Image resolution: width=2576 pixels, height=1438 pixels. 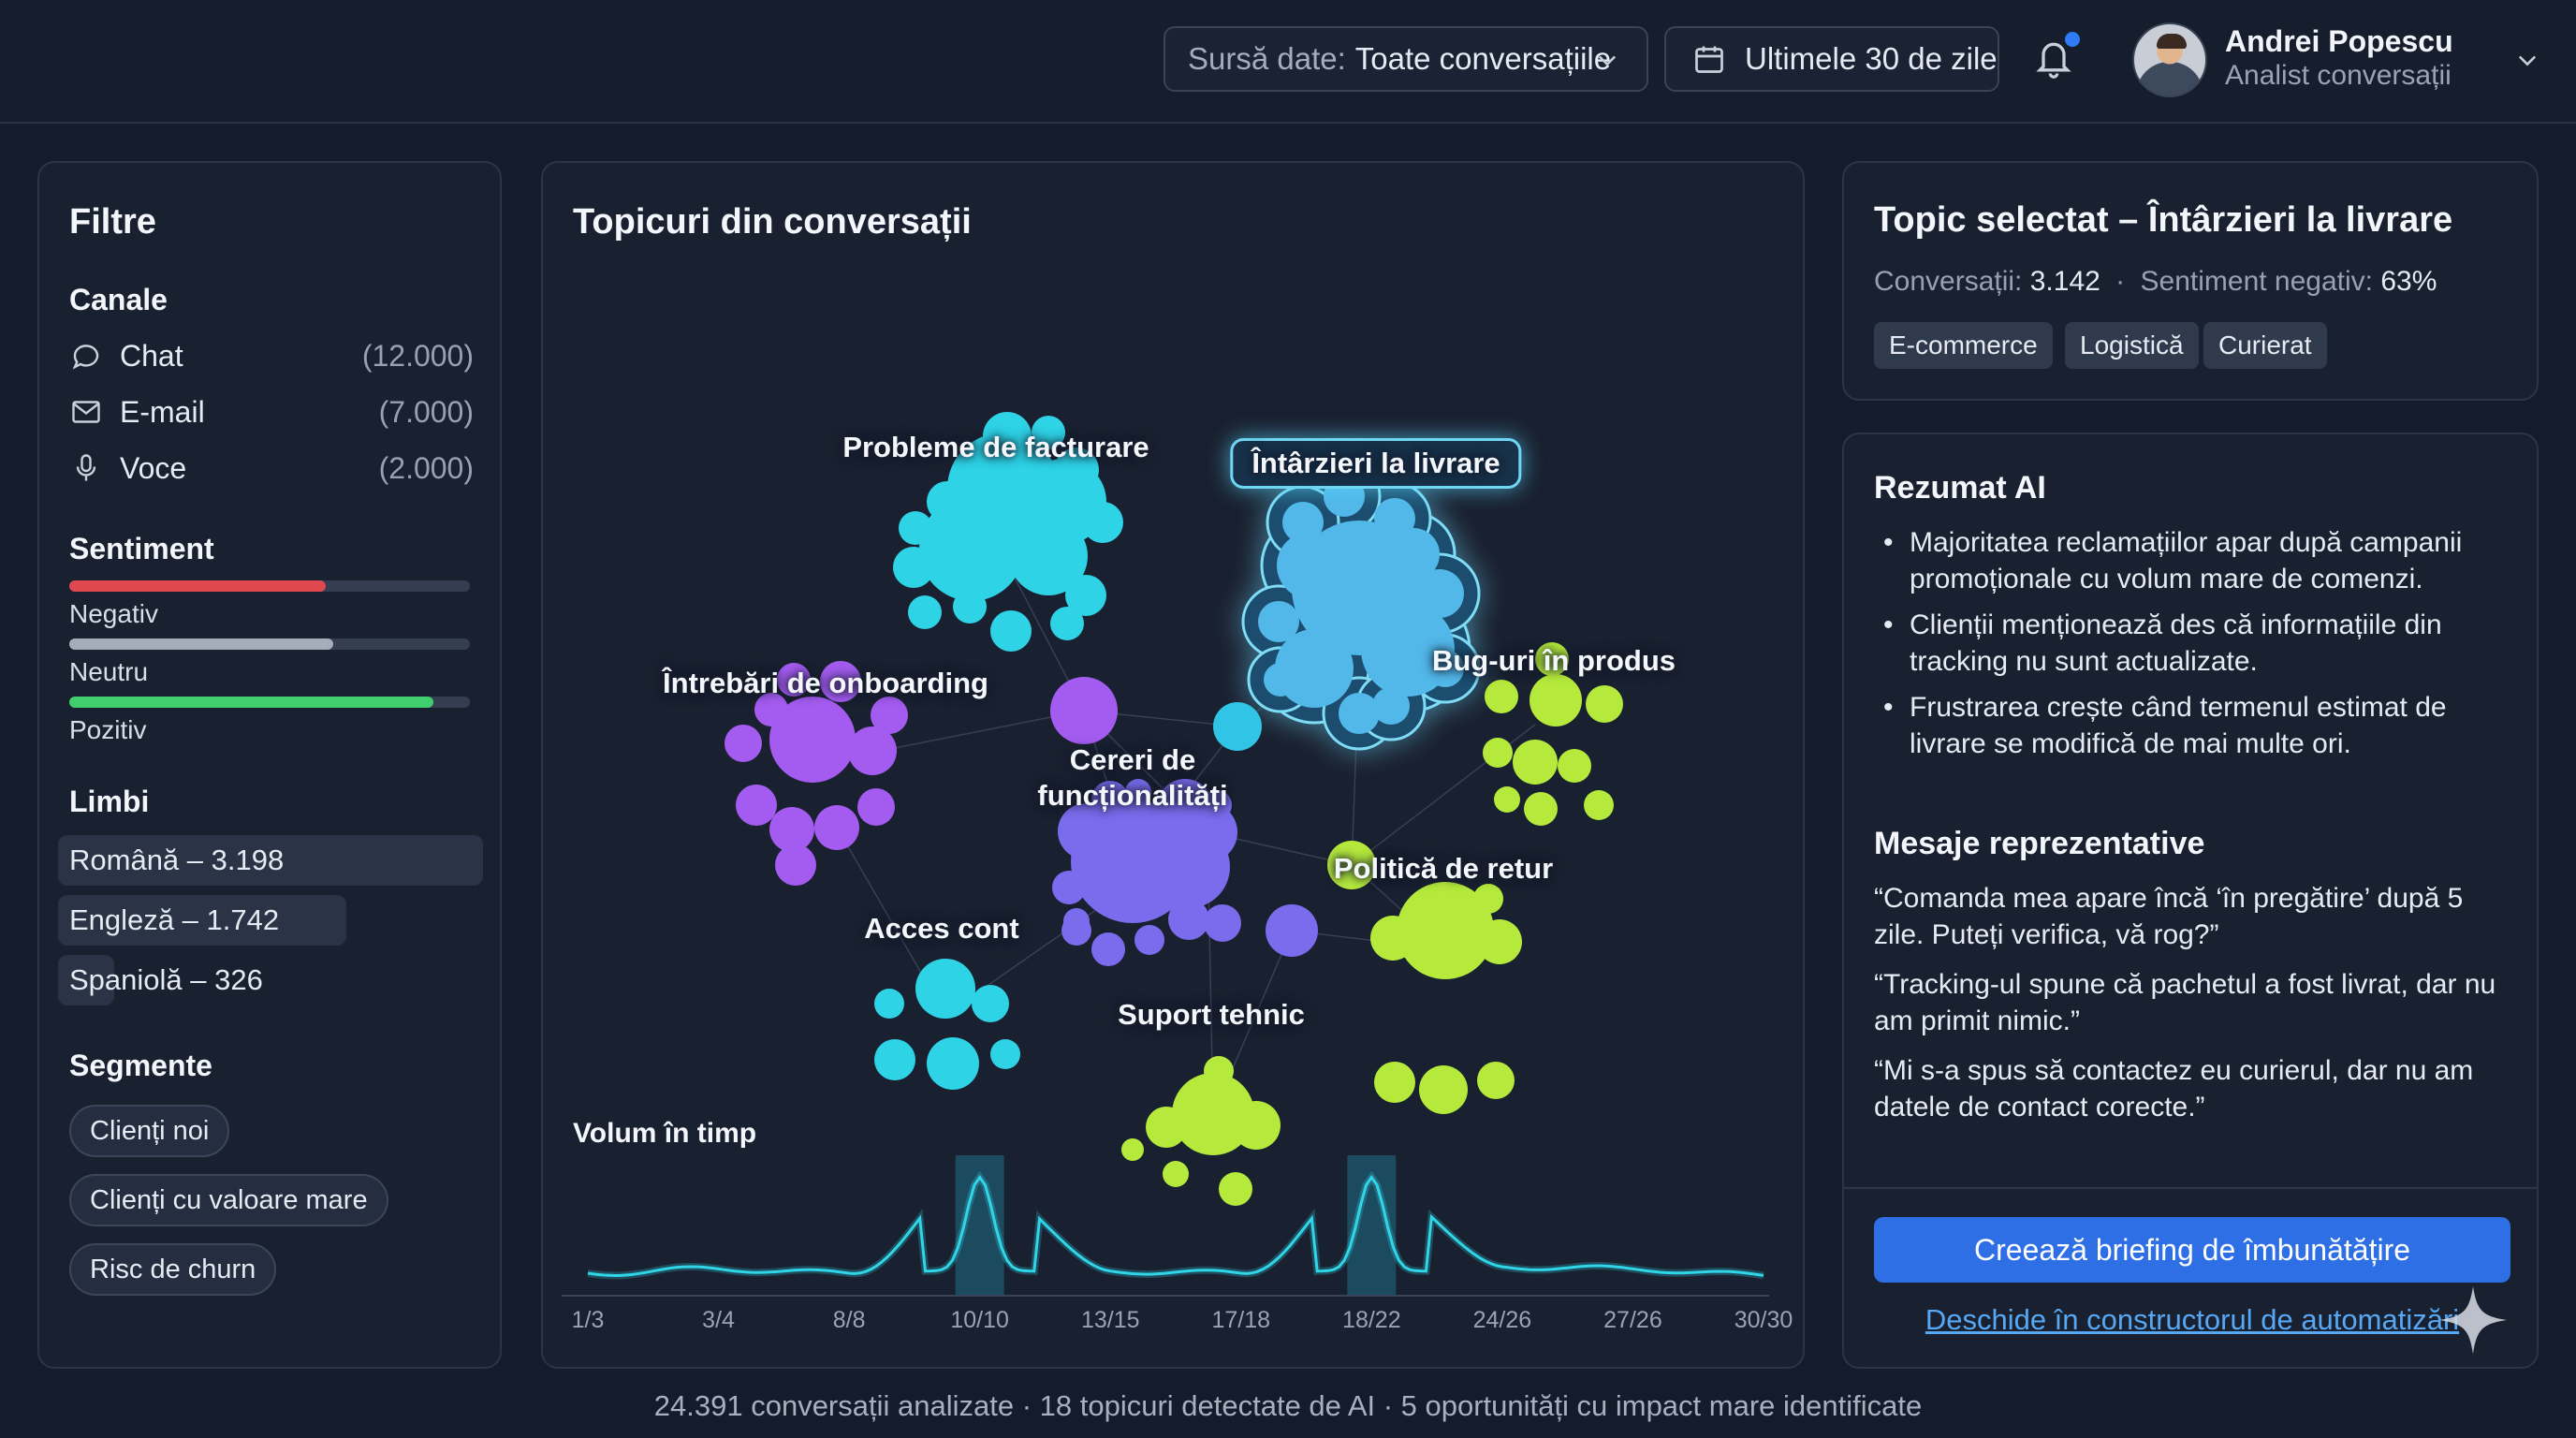 I want to click on topic-label-feature-requests: Cereri de, so click(x=1132, y=759).